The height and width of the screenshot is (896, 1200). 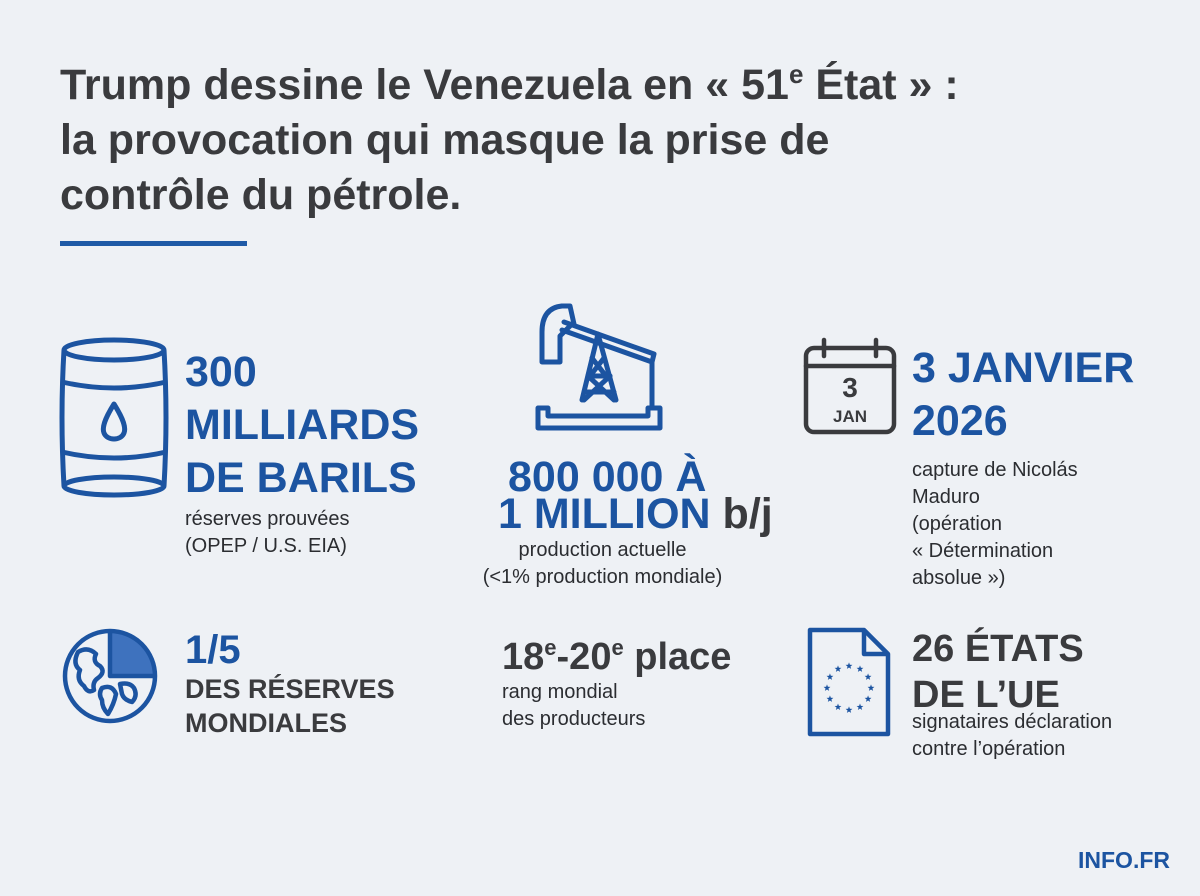 I want to click on date-day-month: 3 JANVIER, so click(x=1023, y=368).